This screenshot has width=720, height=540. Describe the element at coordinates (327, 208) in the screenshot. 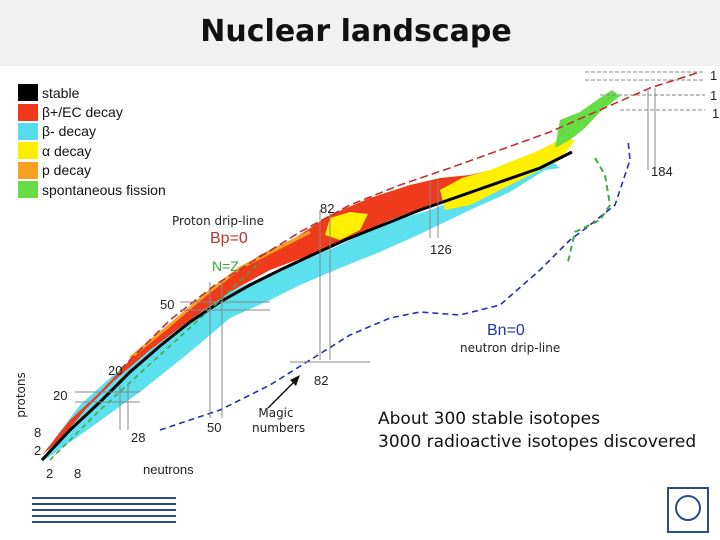

I see `magic-n82-top: 82` at that location.